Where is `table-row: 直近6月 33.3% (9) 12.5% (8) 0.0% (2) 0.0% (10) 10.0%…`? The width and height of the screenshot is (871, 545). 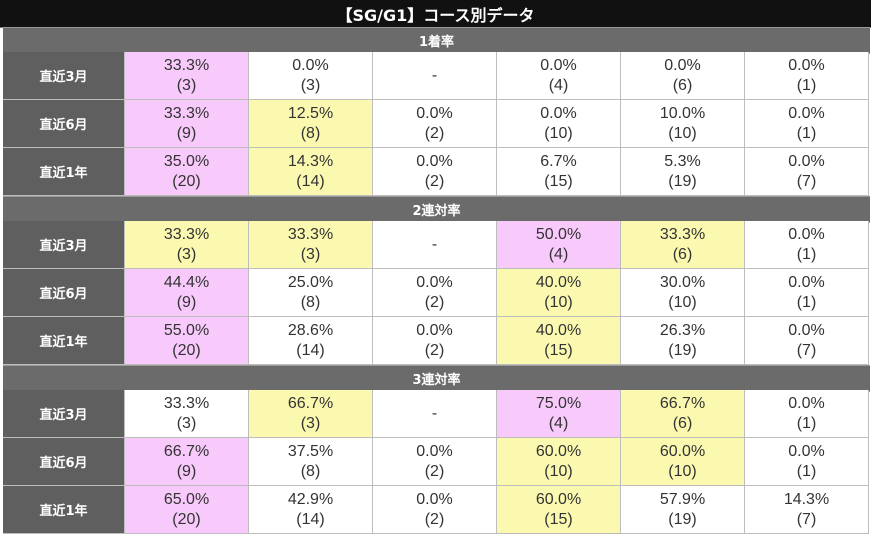 table-row: 直近6月 33.3% (9) 12.5% (8) 0.0% (2) 0.0% (10) 10.0%… is located at coordinates (436, 124).